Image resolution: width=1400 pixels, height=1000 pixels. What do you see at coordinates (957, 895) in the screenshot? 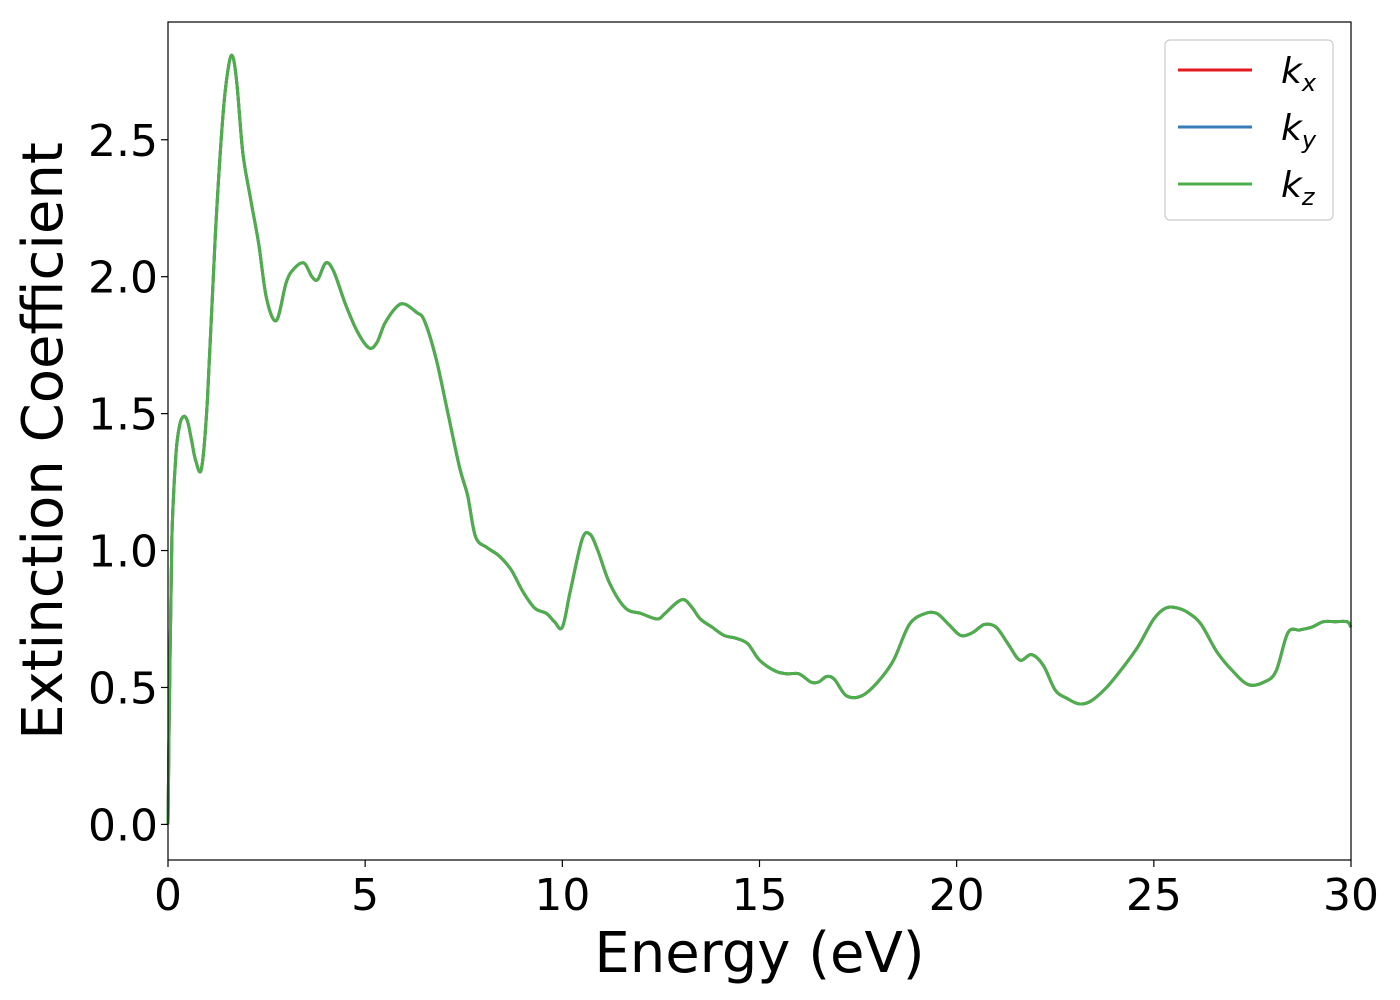
I see `x-tick-label: 20` at bounding box center [957, 895].